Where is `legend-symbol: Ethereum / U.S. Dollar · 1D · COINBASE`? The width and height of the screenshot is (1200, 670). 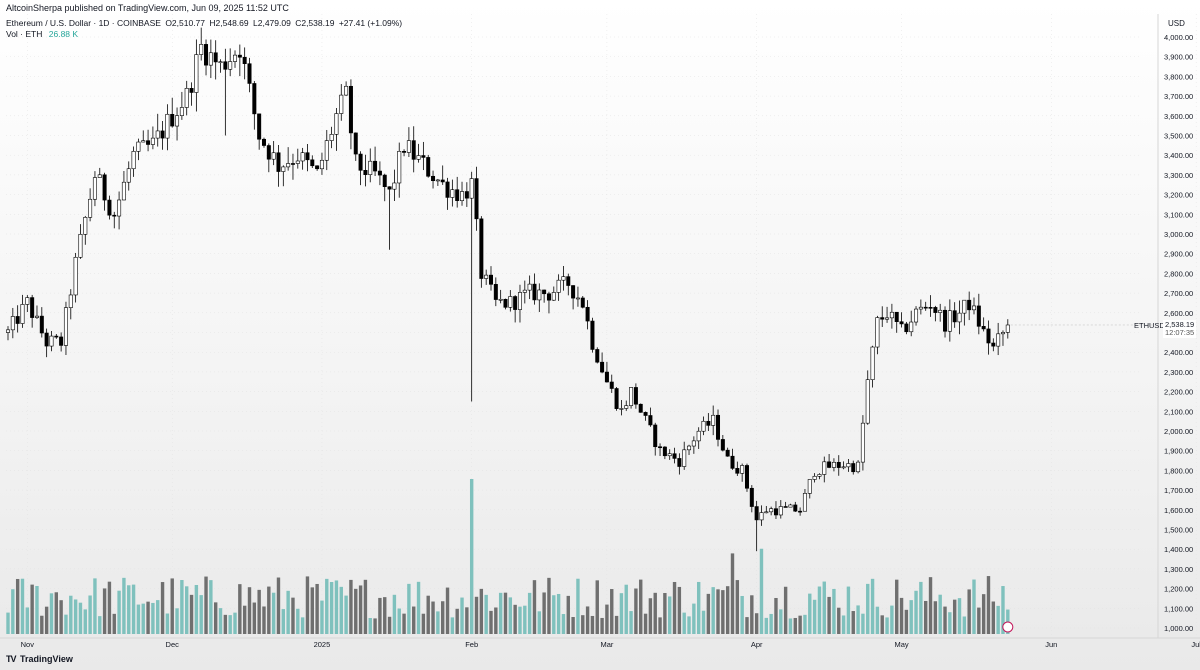 legend-symbol: Ethereum / U.S. Dollar · 1D · COINBASE is located at coordinates (83, 23).